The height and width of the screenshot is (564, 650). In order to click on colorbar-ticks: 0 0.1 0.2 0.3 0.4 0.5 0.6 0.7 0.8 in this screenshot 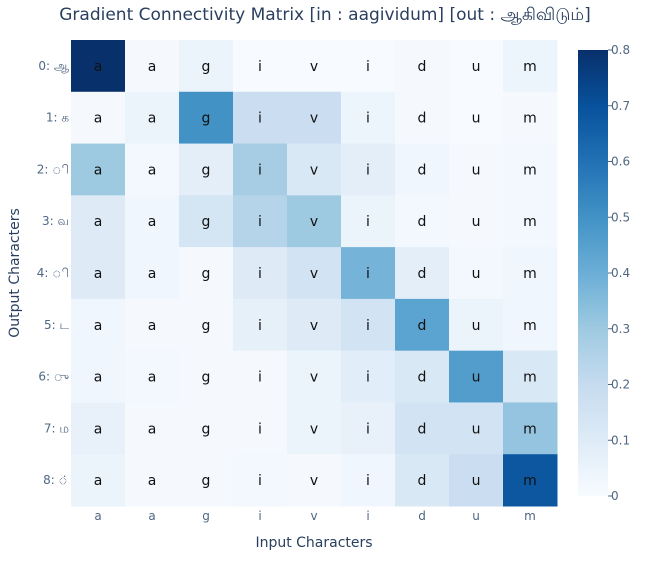, I will do `click(619, 273)`.